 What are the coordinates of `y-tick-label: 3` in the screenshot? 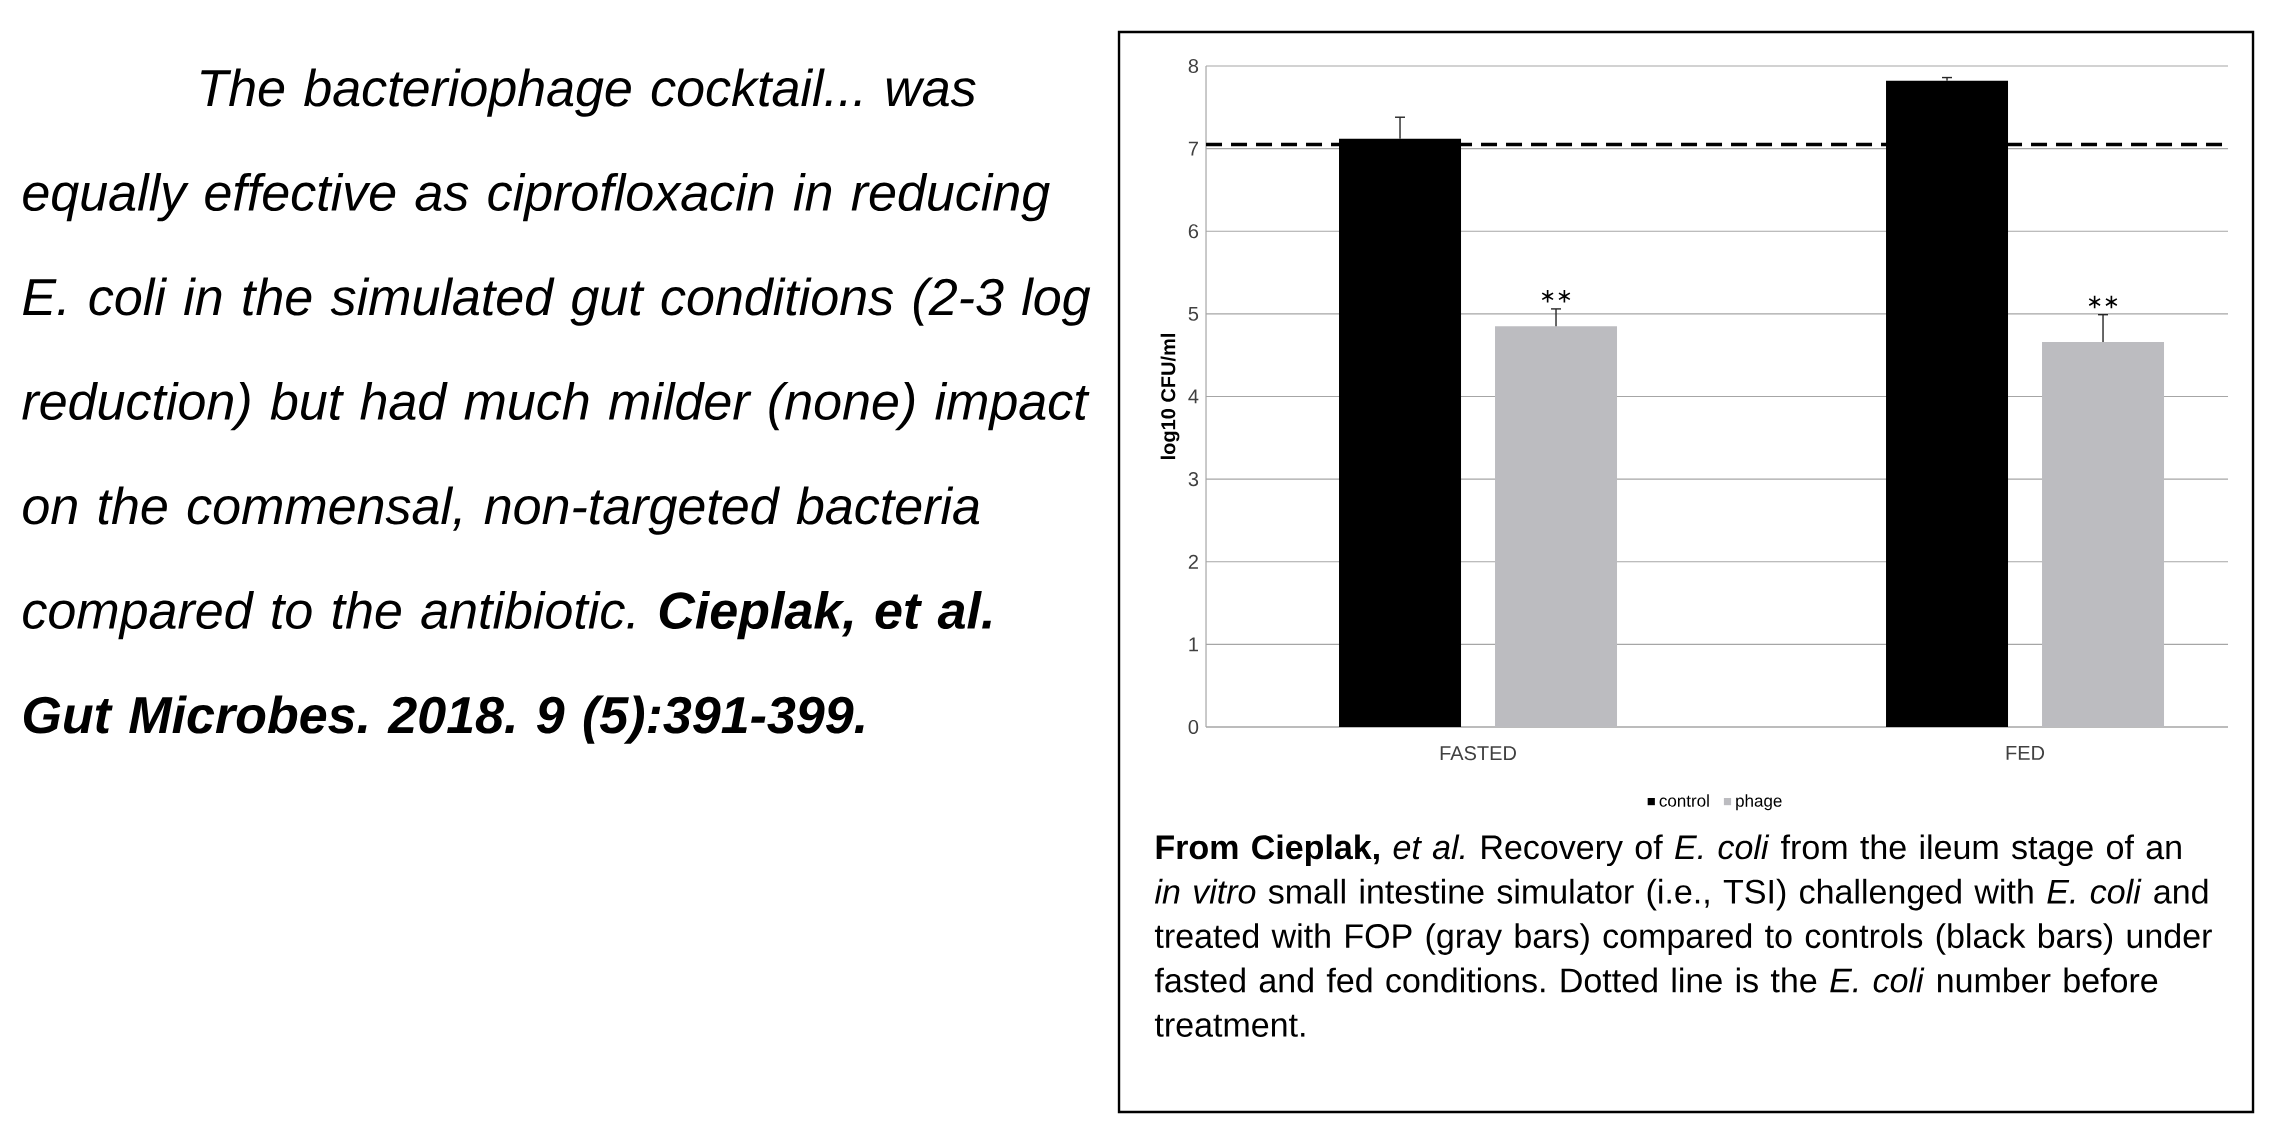 It's located at (1193, 479).